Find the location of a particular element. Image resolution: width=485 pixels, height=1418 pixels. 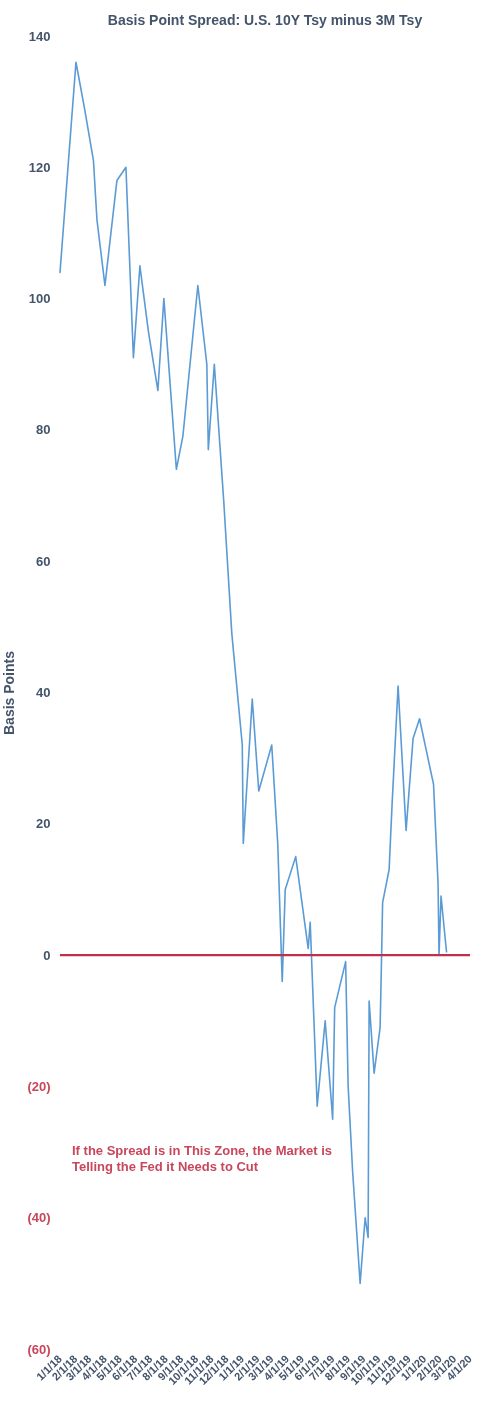

y-tick-label: 40 is located at coordinates (43, 692).